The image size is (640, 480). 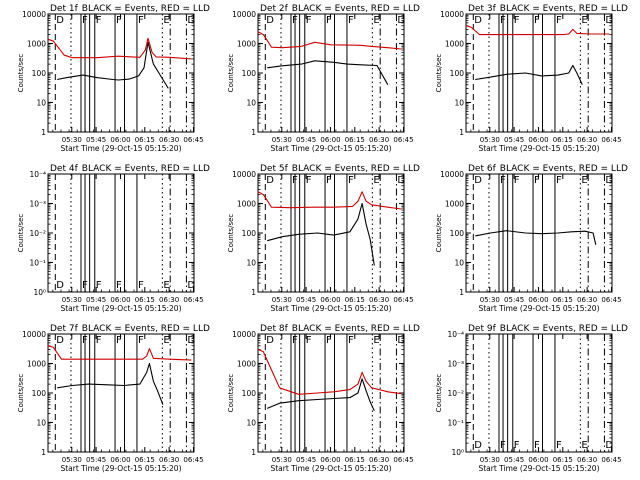 I want to click on y-tick-label: 10⁻², so click(x=37, y=233).